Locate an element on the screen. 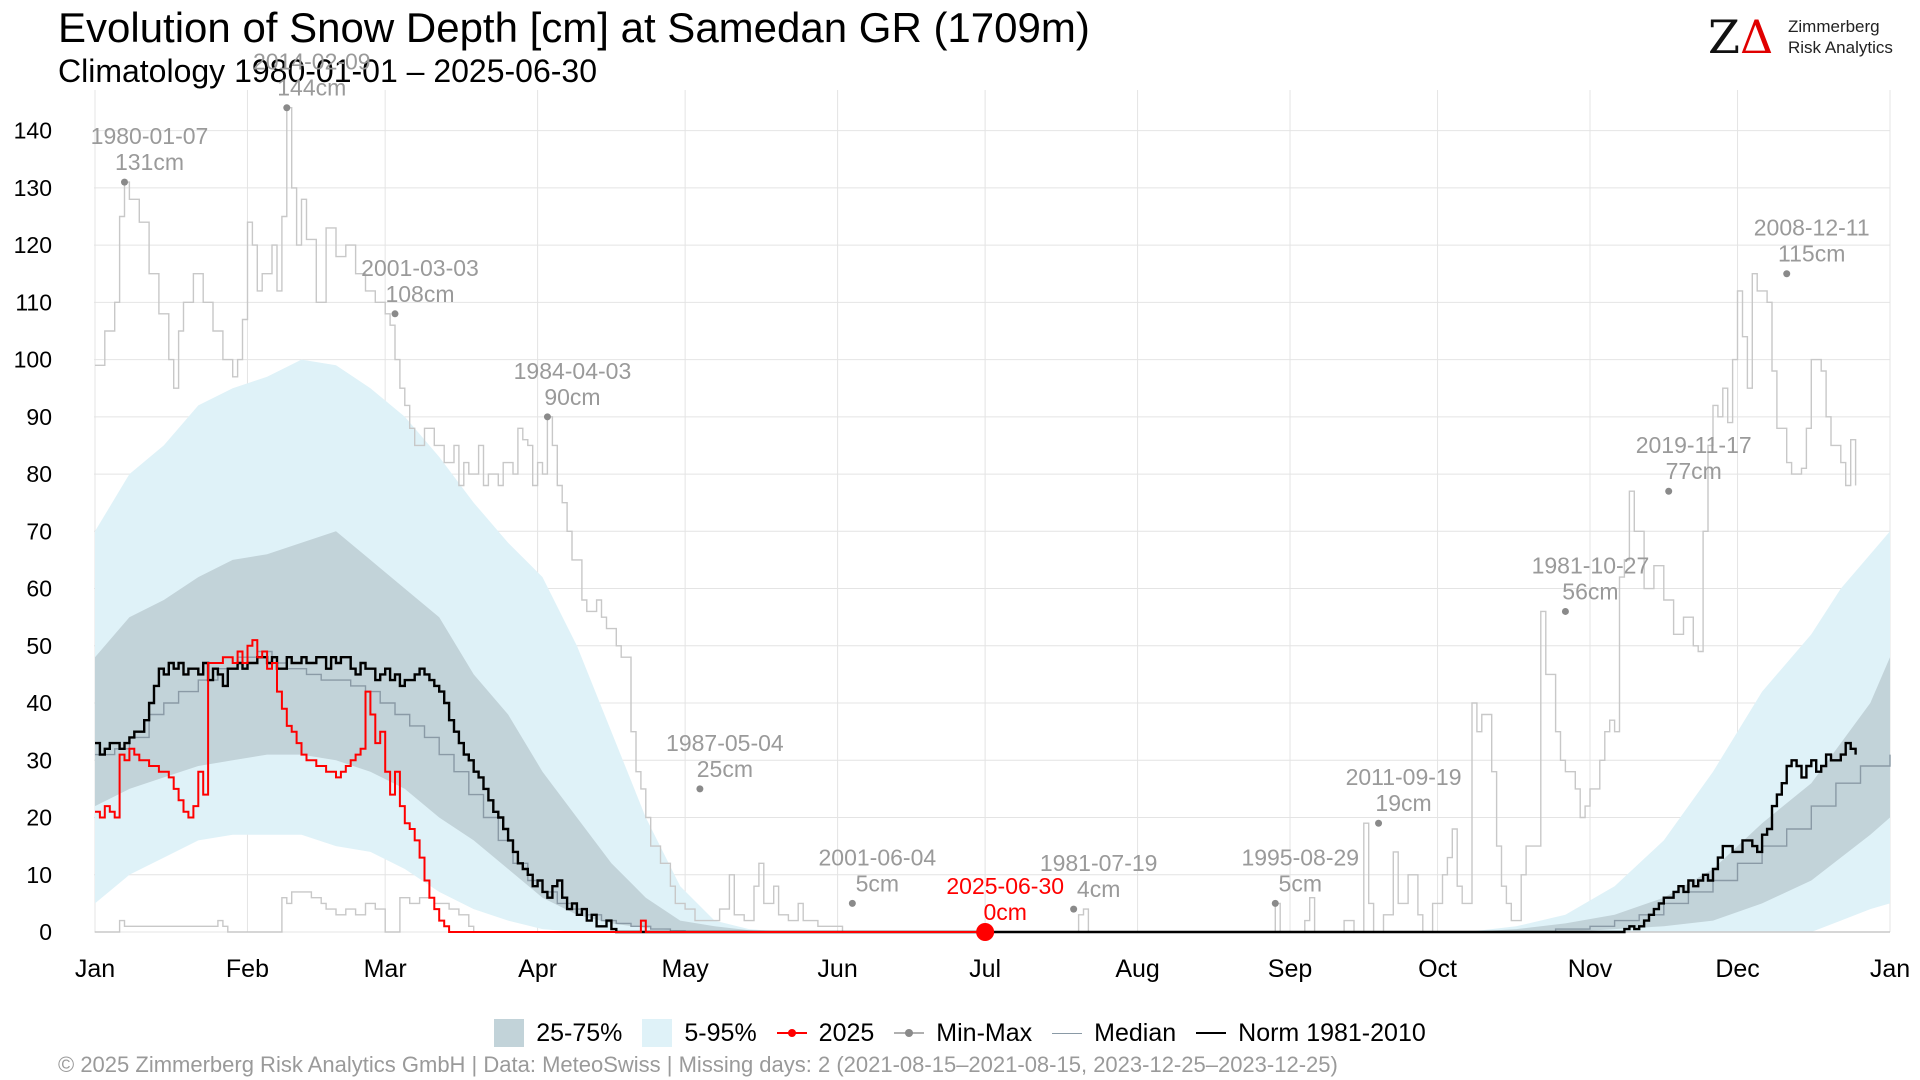 This screenshot has width=1920, height=1080. legend-dot-2025 is located at coordinates (791, 1033).